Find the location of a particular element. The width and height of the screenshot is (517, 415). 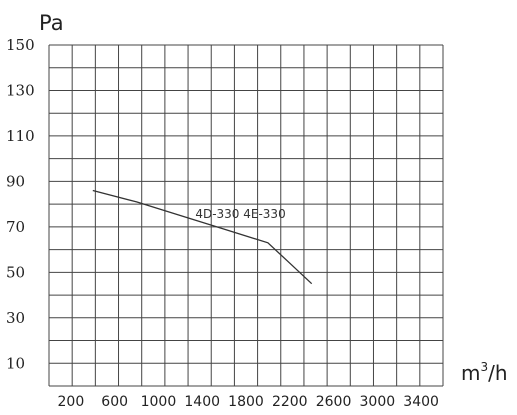

x-tick-label: 1800 is located at coordinates (246, 402).